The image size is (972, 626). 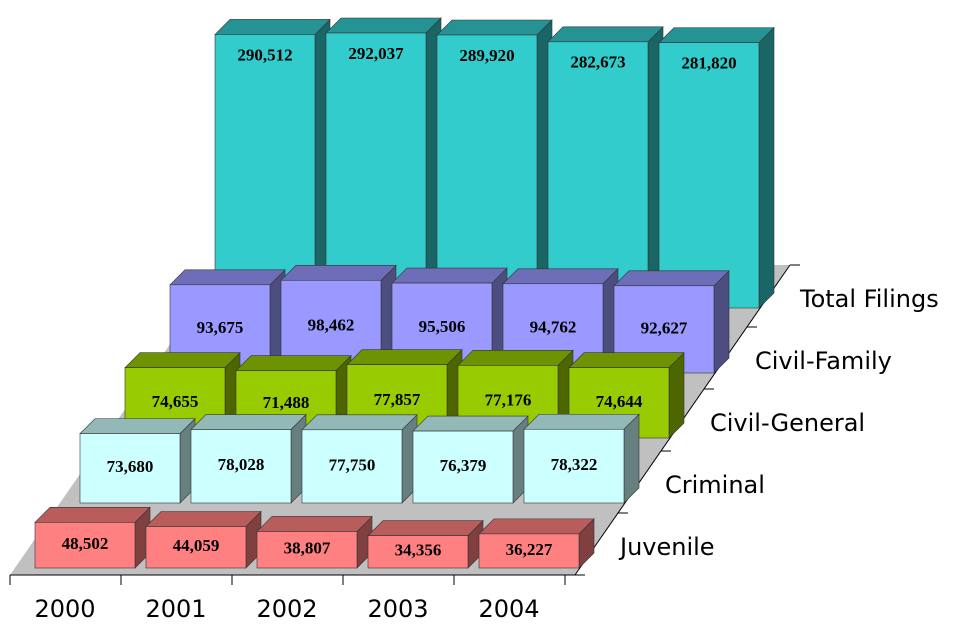 I want to click on value-label: 290,512, so click(x=264, y=54).